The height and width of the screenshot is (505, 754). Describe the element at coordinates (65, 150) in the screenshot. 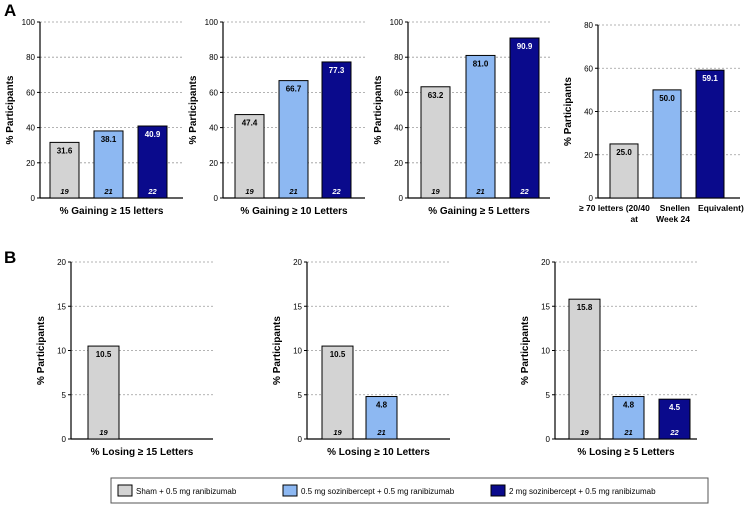

I see `bar-value-label: 31.6` at that location.